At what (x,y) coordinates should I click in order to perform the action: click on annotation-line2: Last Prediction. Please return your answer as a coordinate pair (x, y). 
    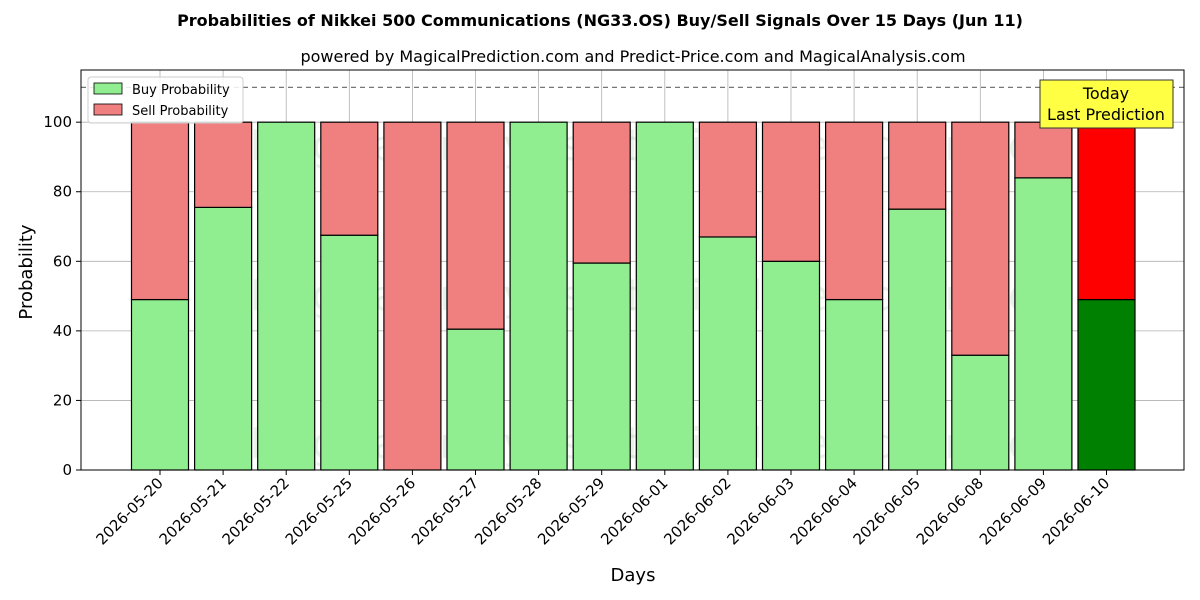
    Looking at the image, I should click on (1106, 114).